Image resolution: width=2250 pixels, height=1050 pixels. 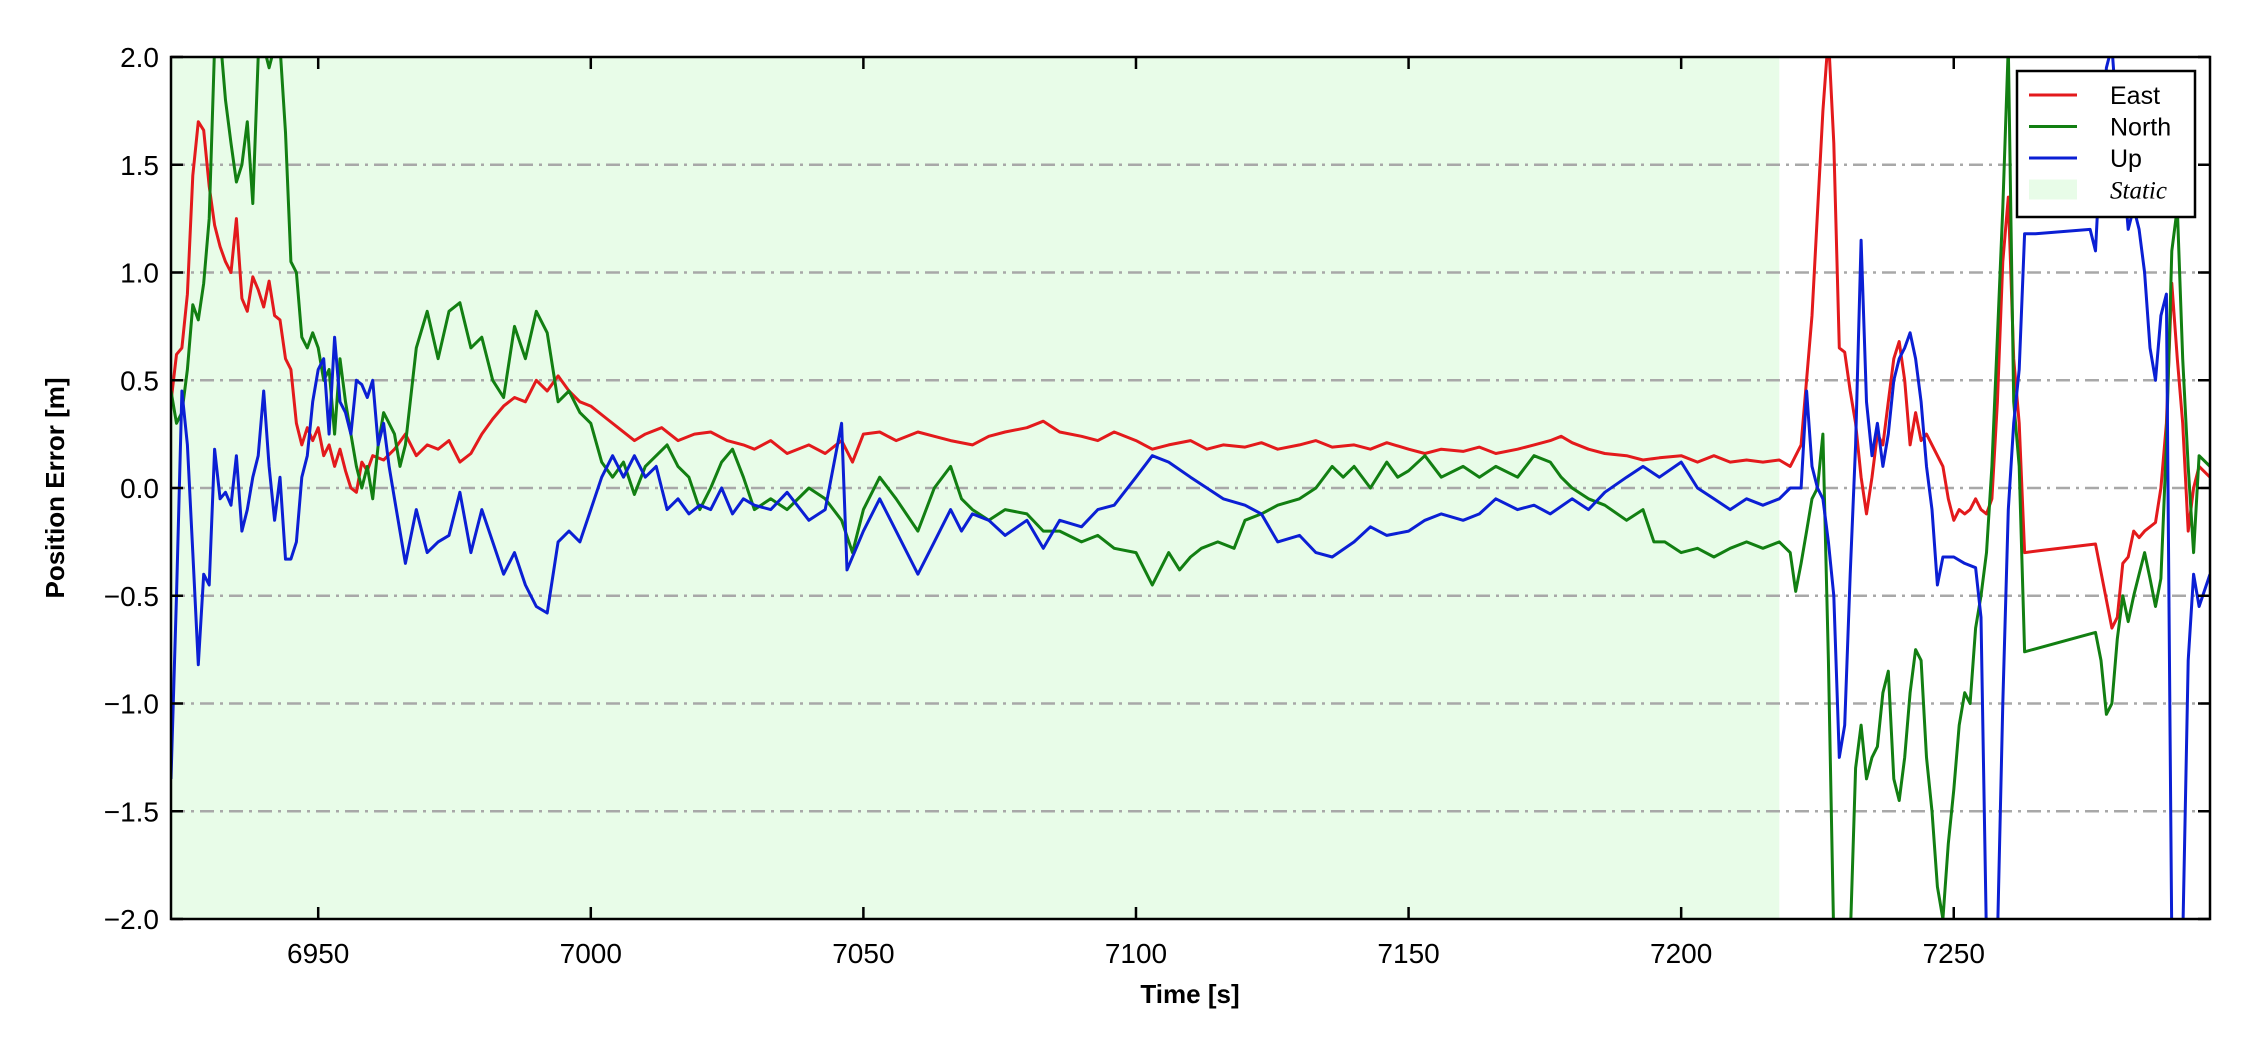 I want to click on y-tick-label-6: 1.0, so click(x=139, y=273).